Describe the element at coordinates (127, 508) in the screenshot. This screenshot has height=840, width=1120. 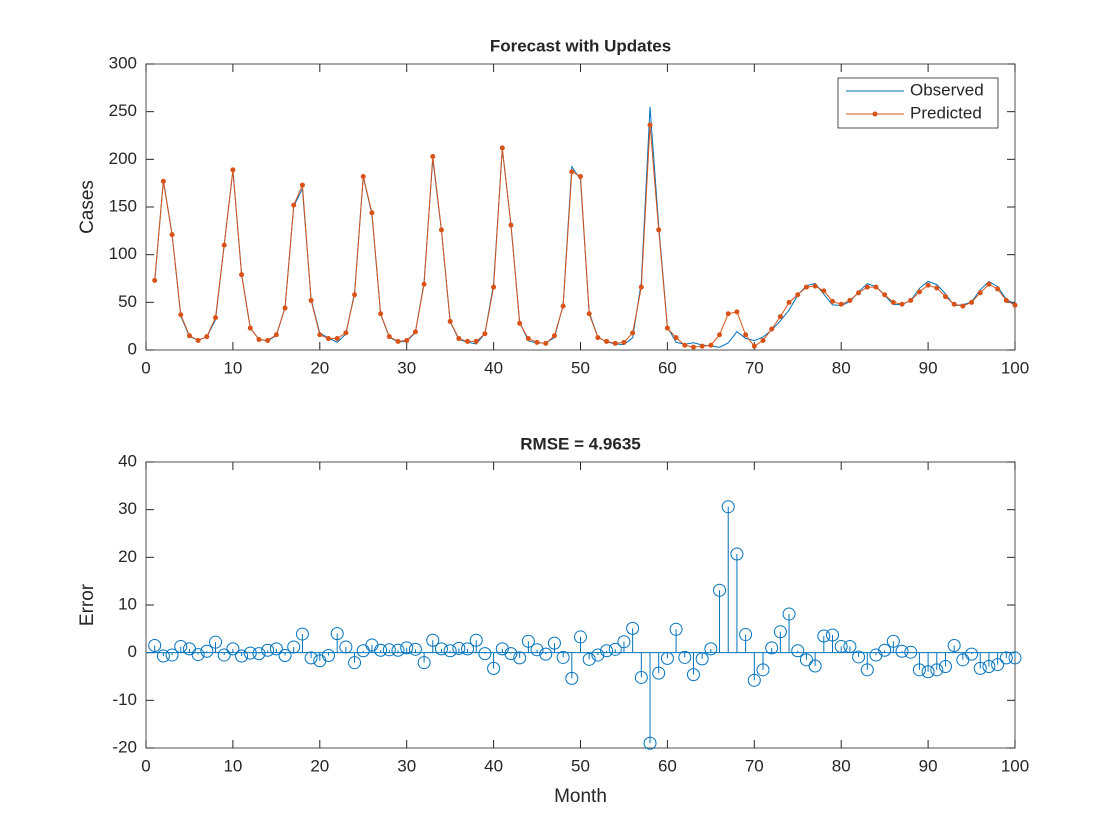
I see `y-tick-label: 30` at that location.